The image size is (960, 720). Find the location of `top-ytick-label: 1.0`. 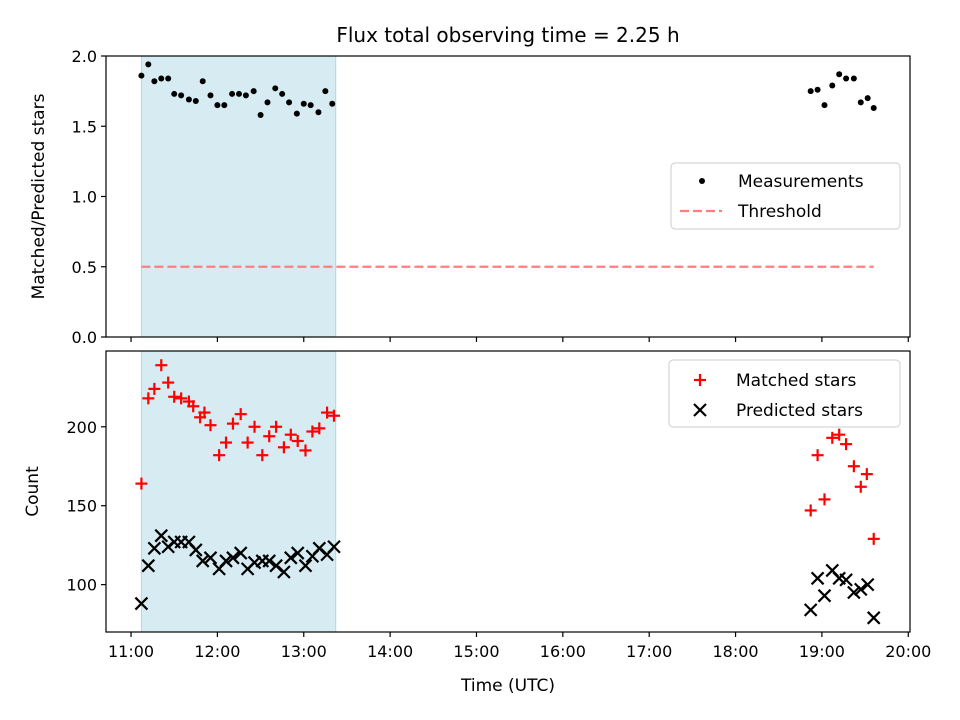

top-ytick-label: 1.0 is located at coordinates (84, 197).